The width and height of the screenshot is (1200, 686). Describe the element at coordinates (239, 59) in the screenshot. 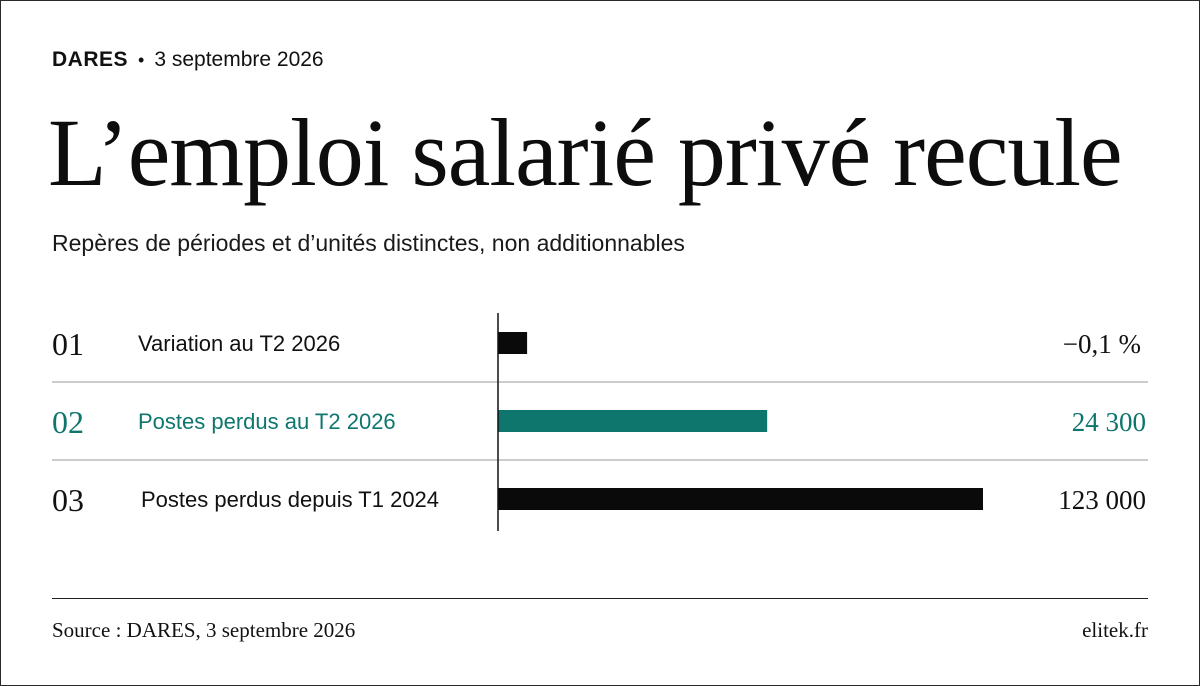

I see `publication-date: 3 septembre 2026` at that location.